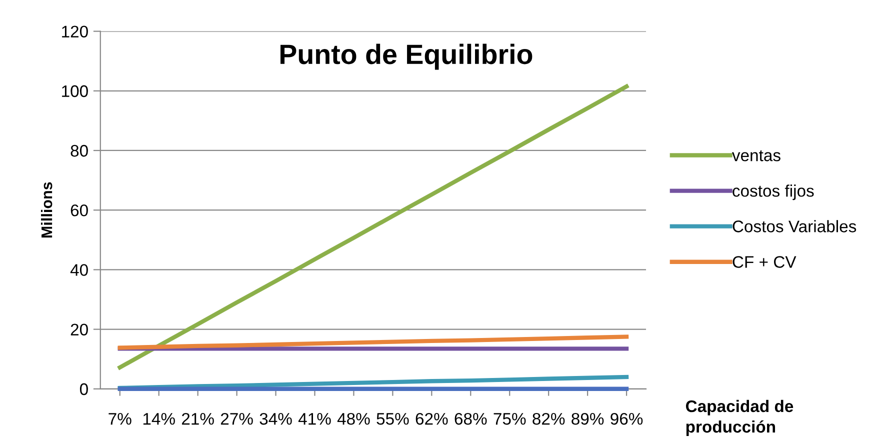 This screenshot has width=873, height=447. What do you see at coordinates (740, 418) in the screenshot?
I see `x-axis-title: Capacidad de producción` at bounding box center [740, 418].